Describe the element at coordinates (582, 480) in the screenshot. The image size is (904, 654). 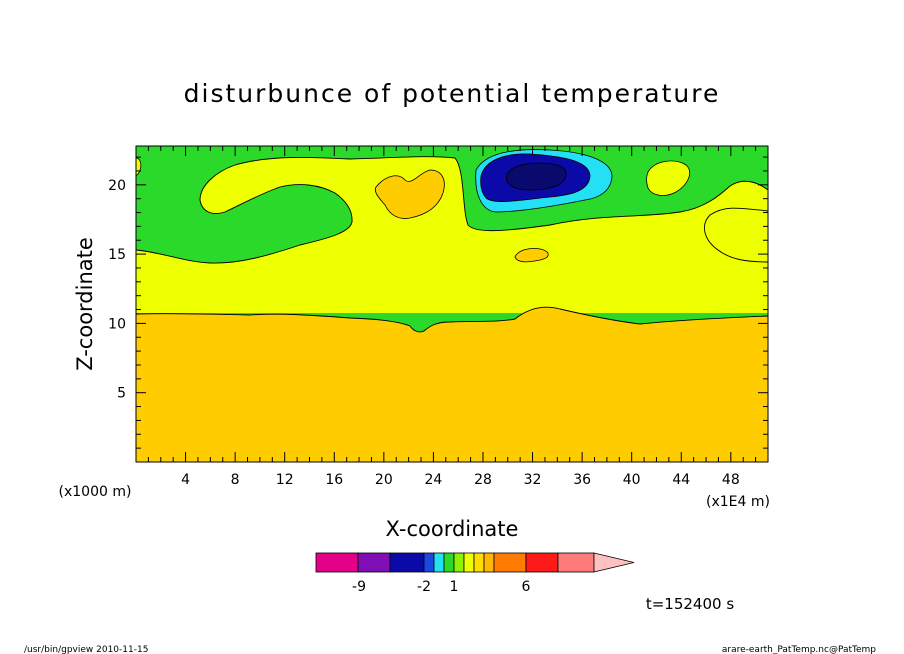
I see `x-tick-label: 36` at that location.